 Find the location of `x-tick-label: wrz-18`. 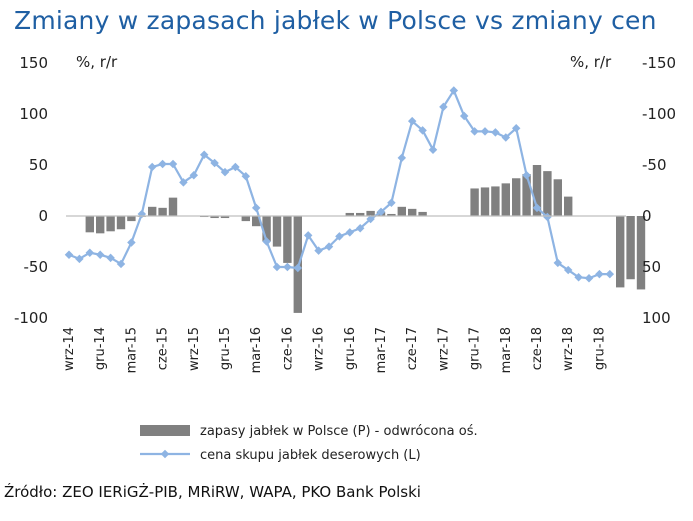

x-tick-label: wrz-18 is located at coordinates (568, 349).